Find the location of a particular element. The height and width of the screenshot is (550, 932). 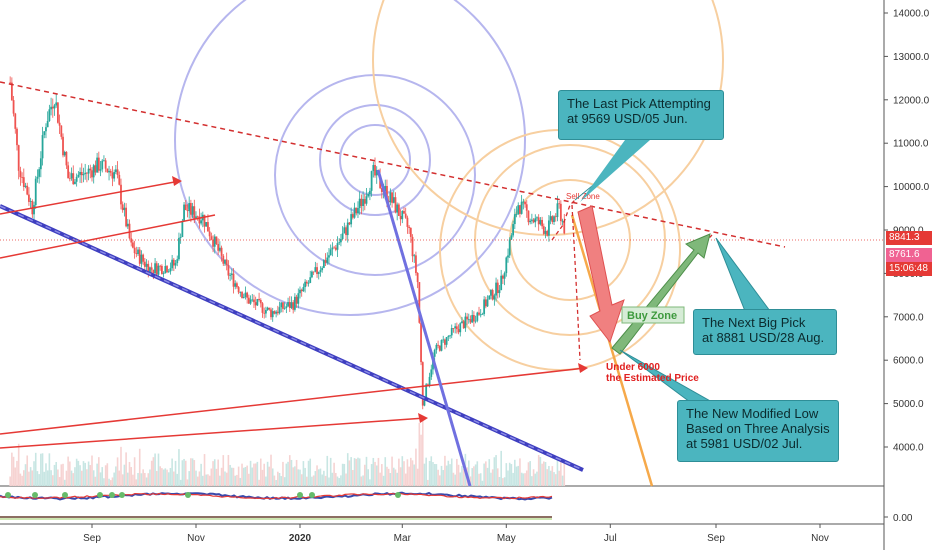

time-axis: Sep Nov 2020 Mar May Jul Sep Nov is located at coordinates (456, 534).